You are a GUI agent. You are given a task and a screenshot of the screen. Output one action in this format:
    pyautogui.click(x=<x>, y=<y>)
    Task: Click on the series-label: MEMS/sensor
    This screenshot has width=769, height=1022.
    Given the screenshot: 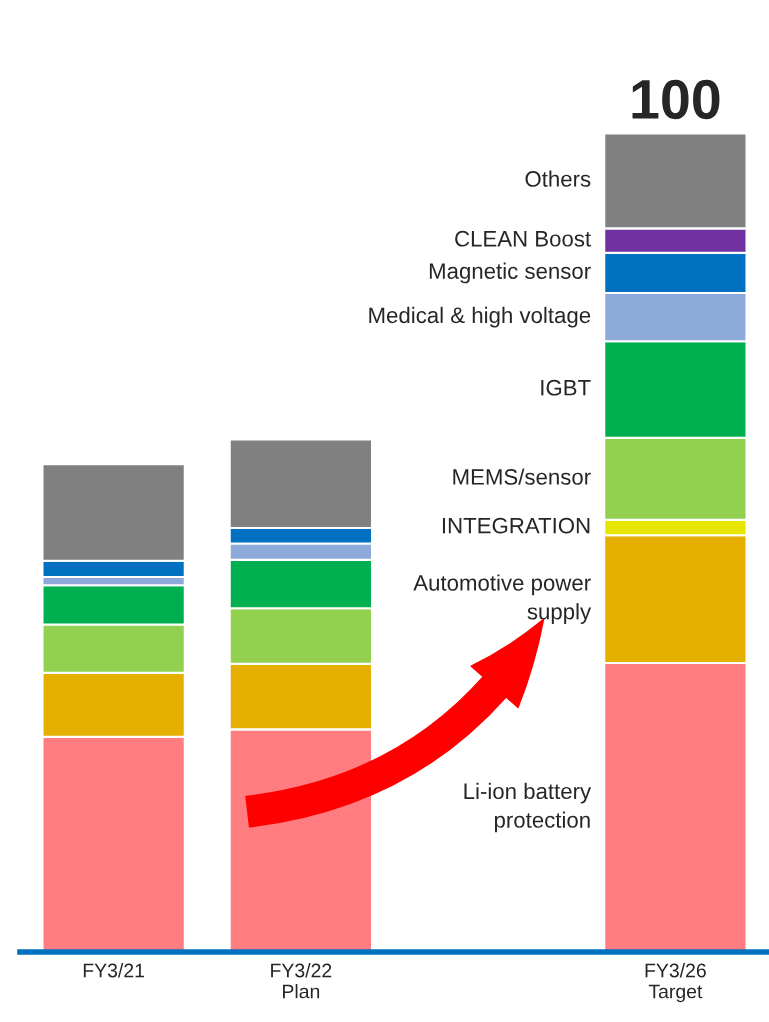 What is the action you would take?
    pyautogui.click(x=522, y=476)
    